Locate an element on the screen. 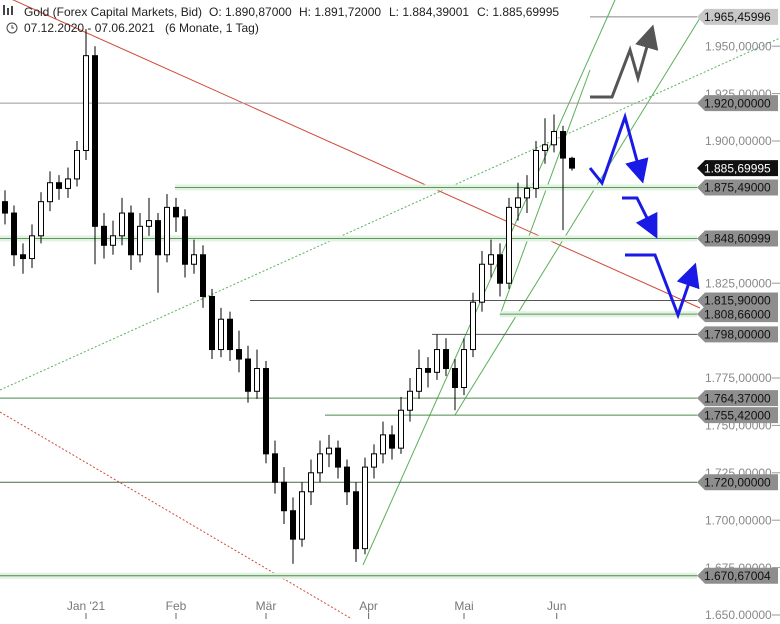 The image size is (780, 624). title: Gold (Forex Capital Markets, Bid) is located at coordinates (113, 12).